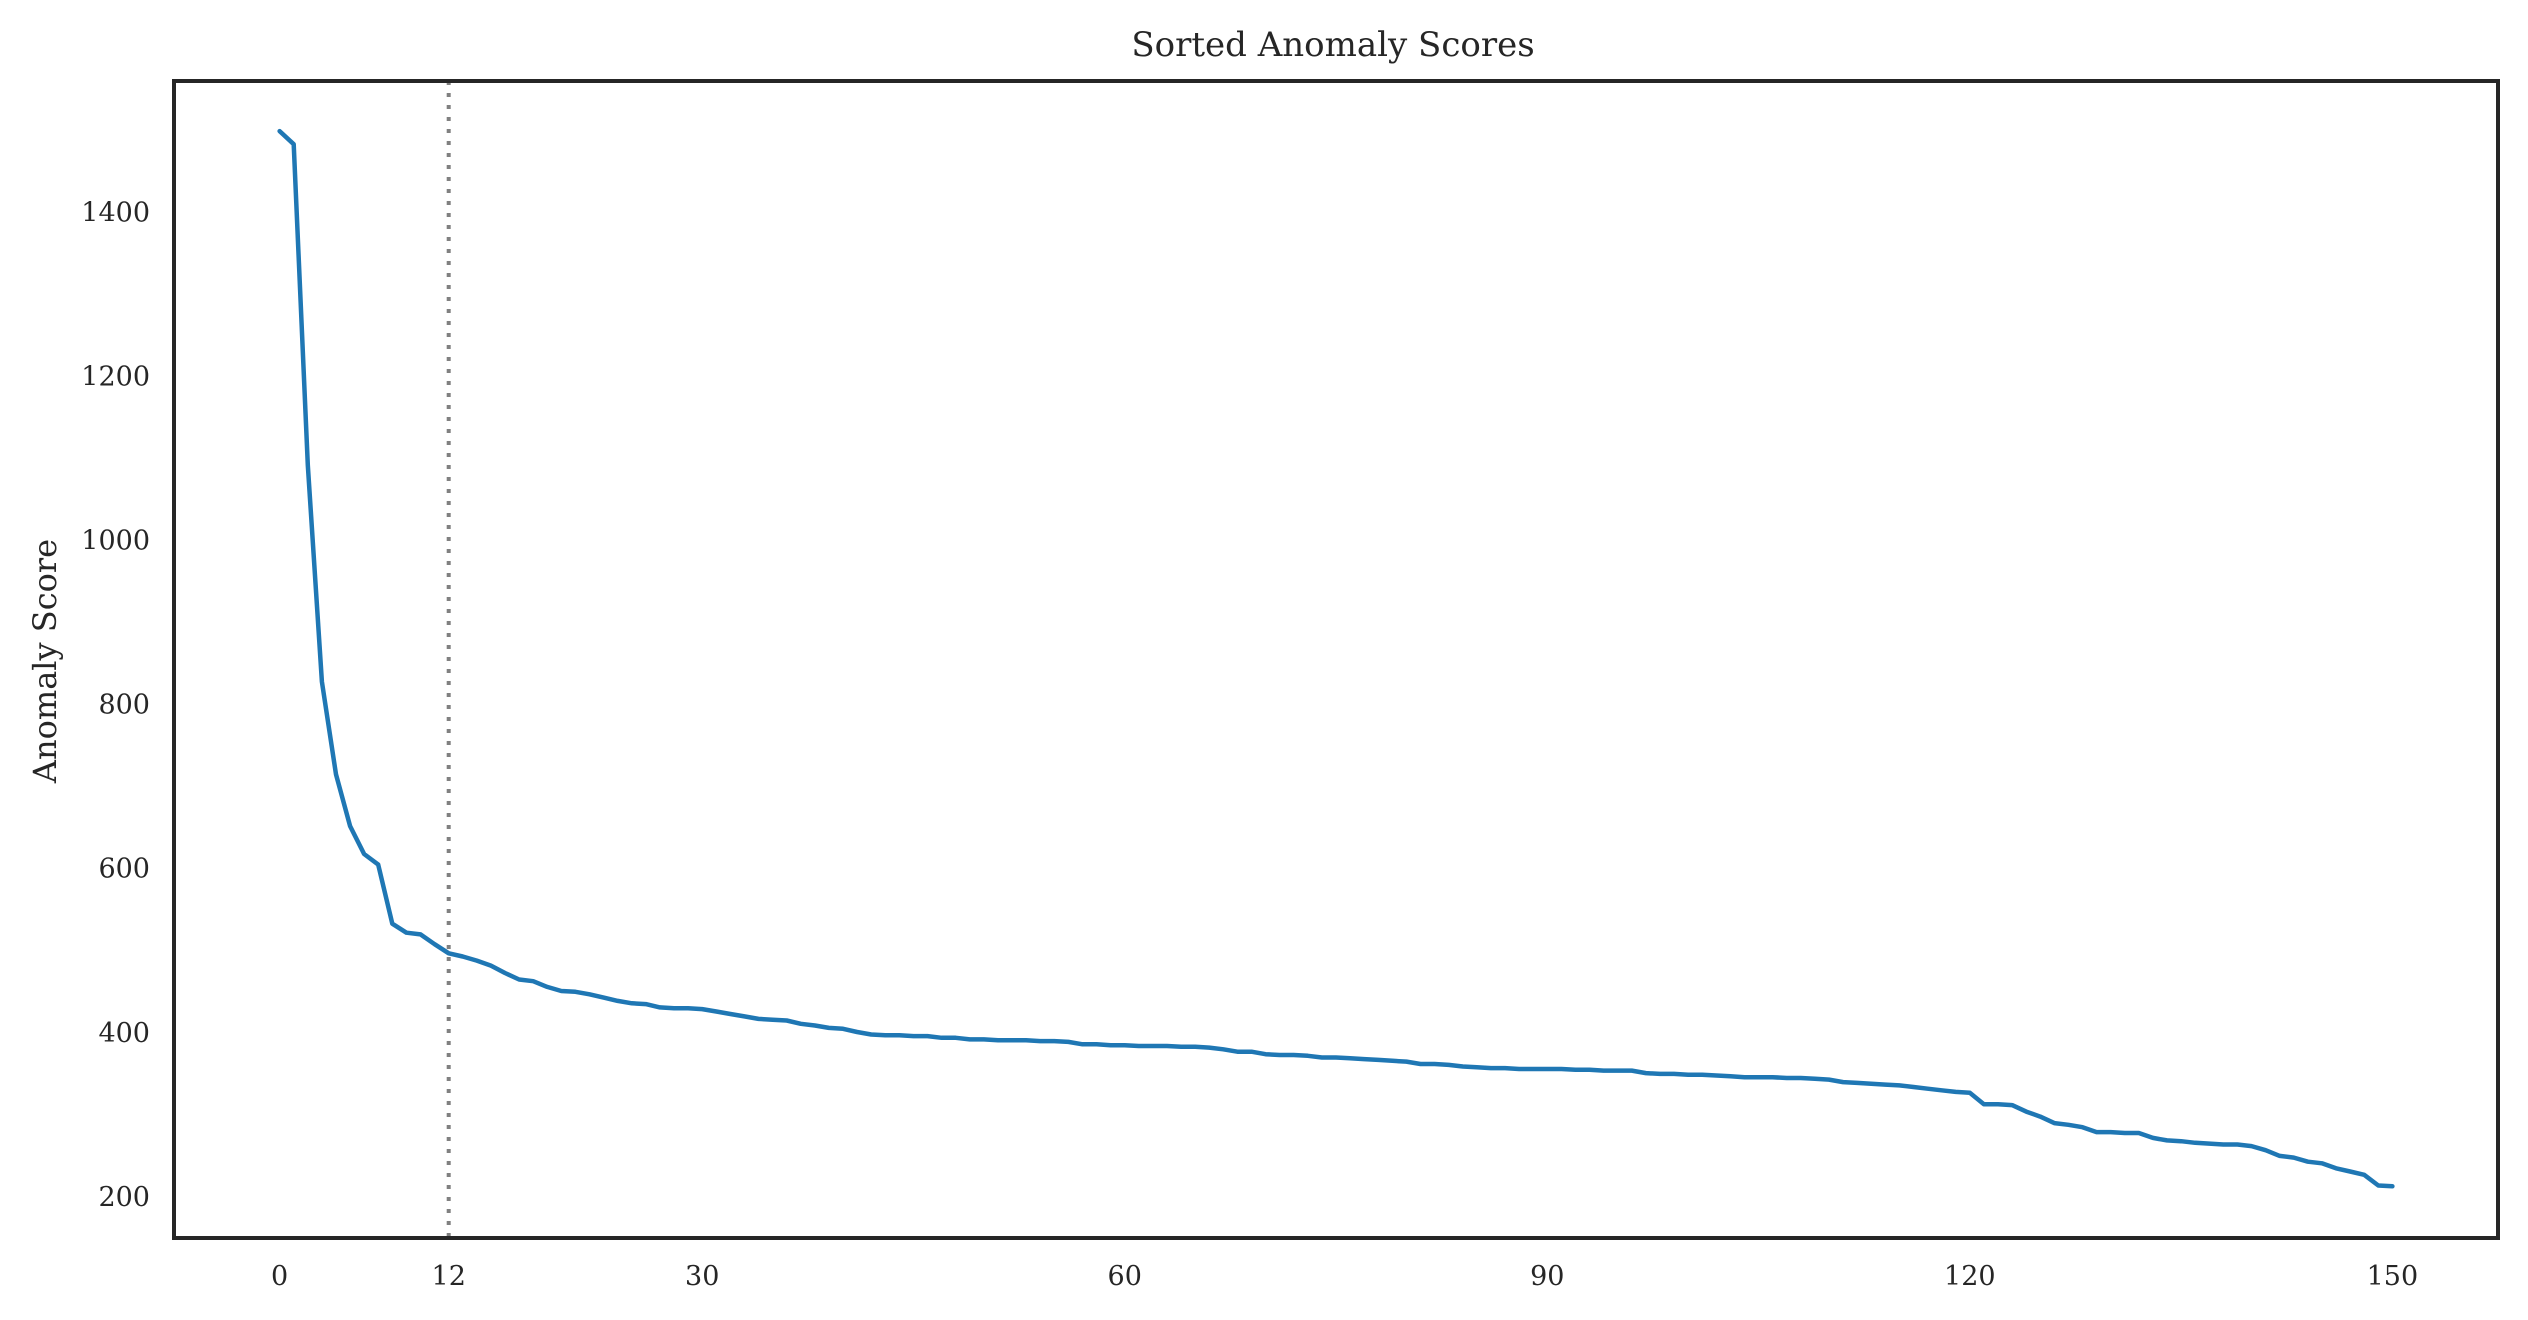 The image size is (2528, 1320). What do you see at coordinates (1332, 45) in the screenshot?
I see `chart-title: Sorted Anomaly Scores` at bounding box center [1332, 45].